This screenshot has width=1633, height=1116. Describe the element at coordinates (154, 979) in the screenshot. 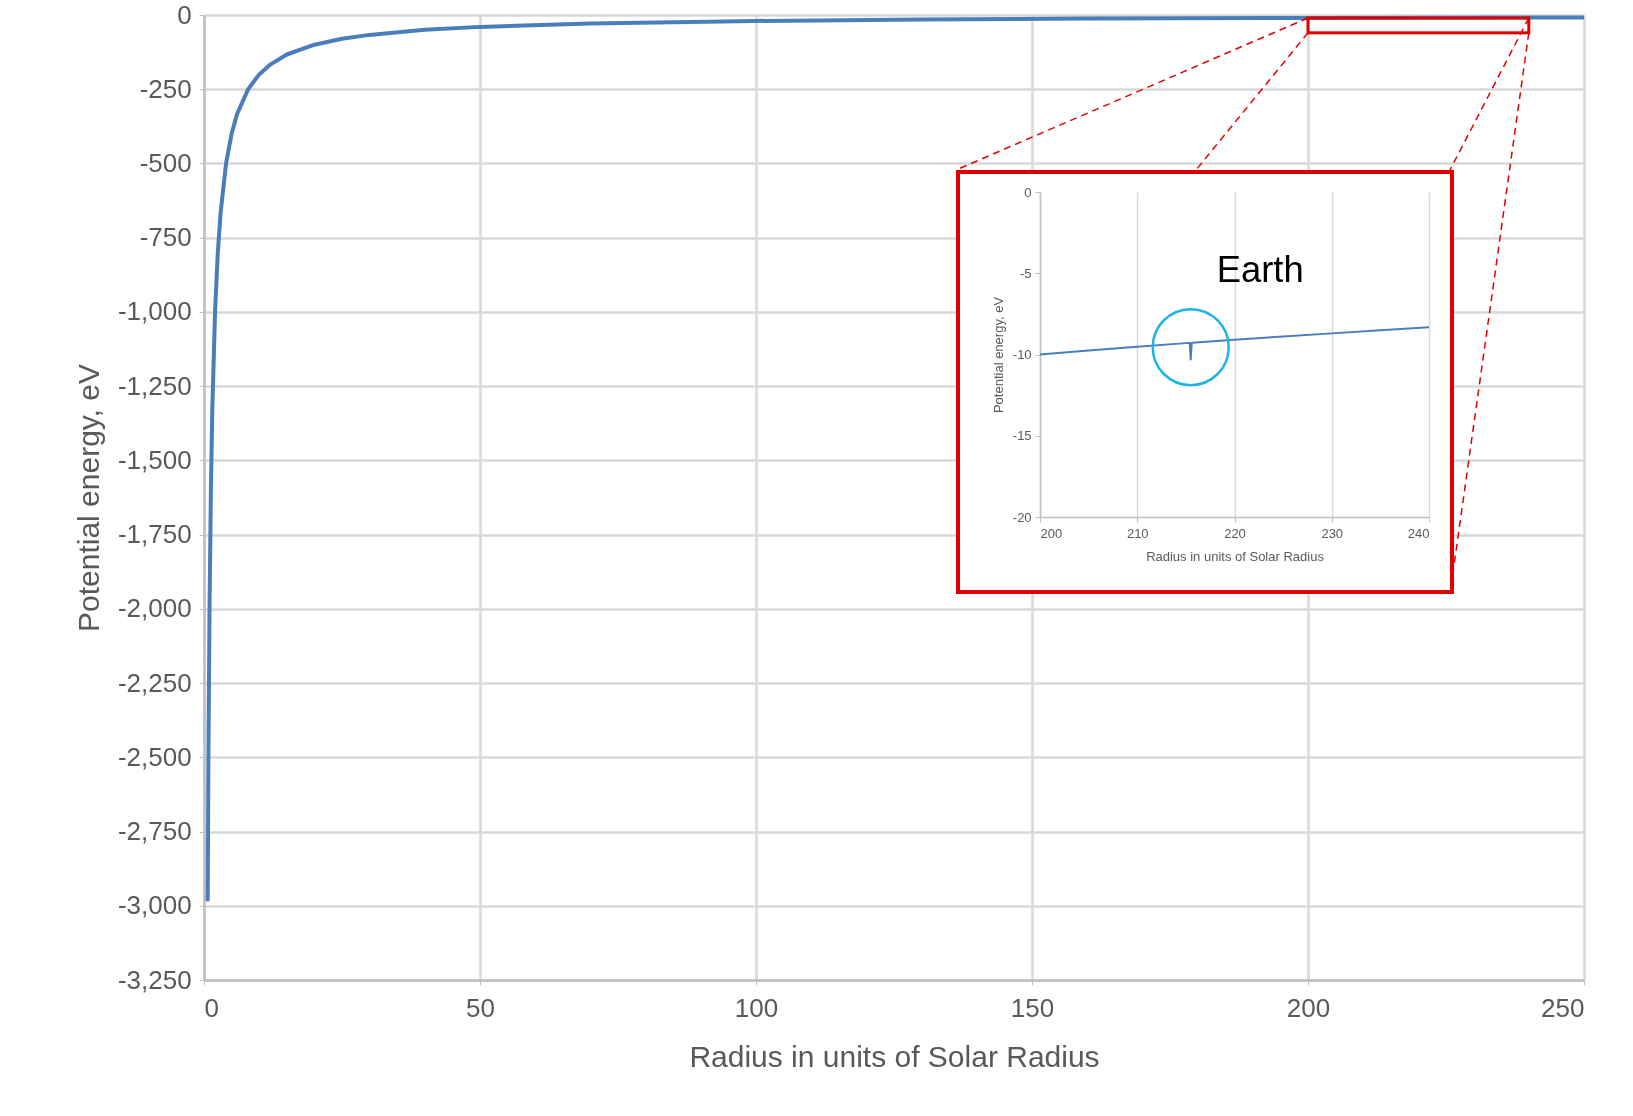

I see `y-tick-label: -3,250` at that location.